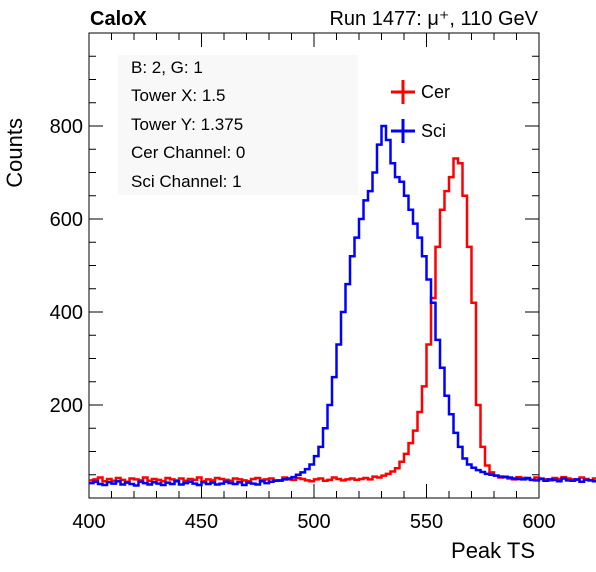 Image resolution: width=596 pixels, height=572 pixels. Describe the element at coordinates (493, 550) in the screenshot. I see `x-axis-title: Peak TS` at that location.